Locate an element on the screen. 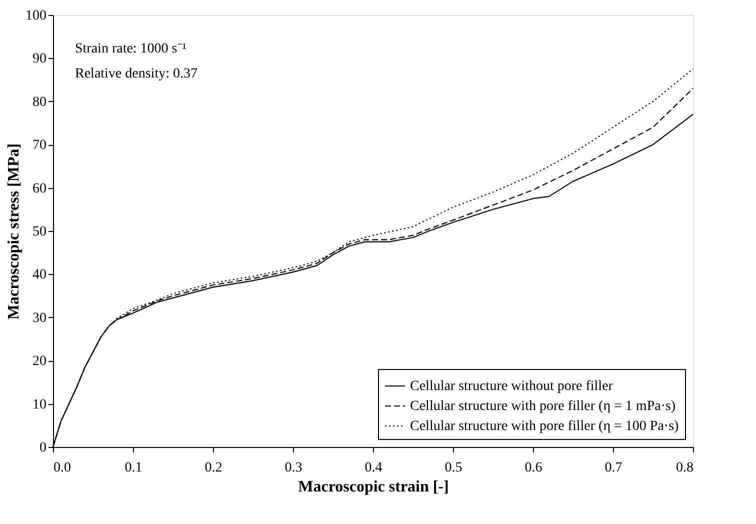 The image size is (756, 524). y-tick-label: 80 is located at coordinates (39, 102).